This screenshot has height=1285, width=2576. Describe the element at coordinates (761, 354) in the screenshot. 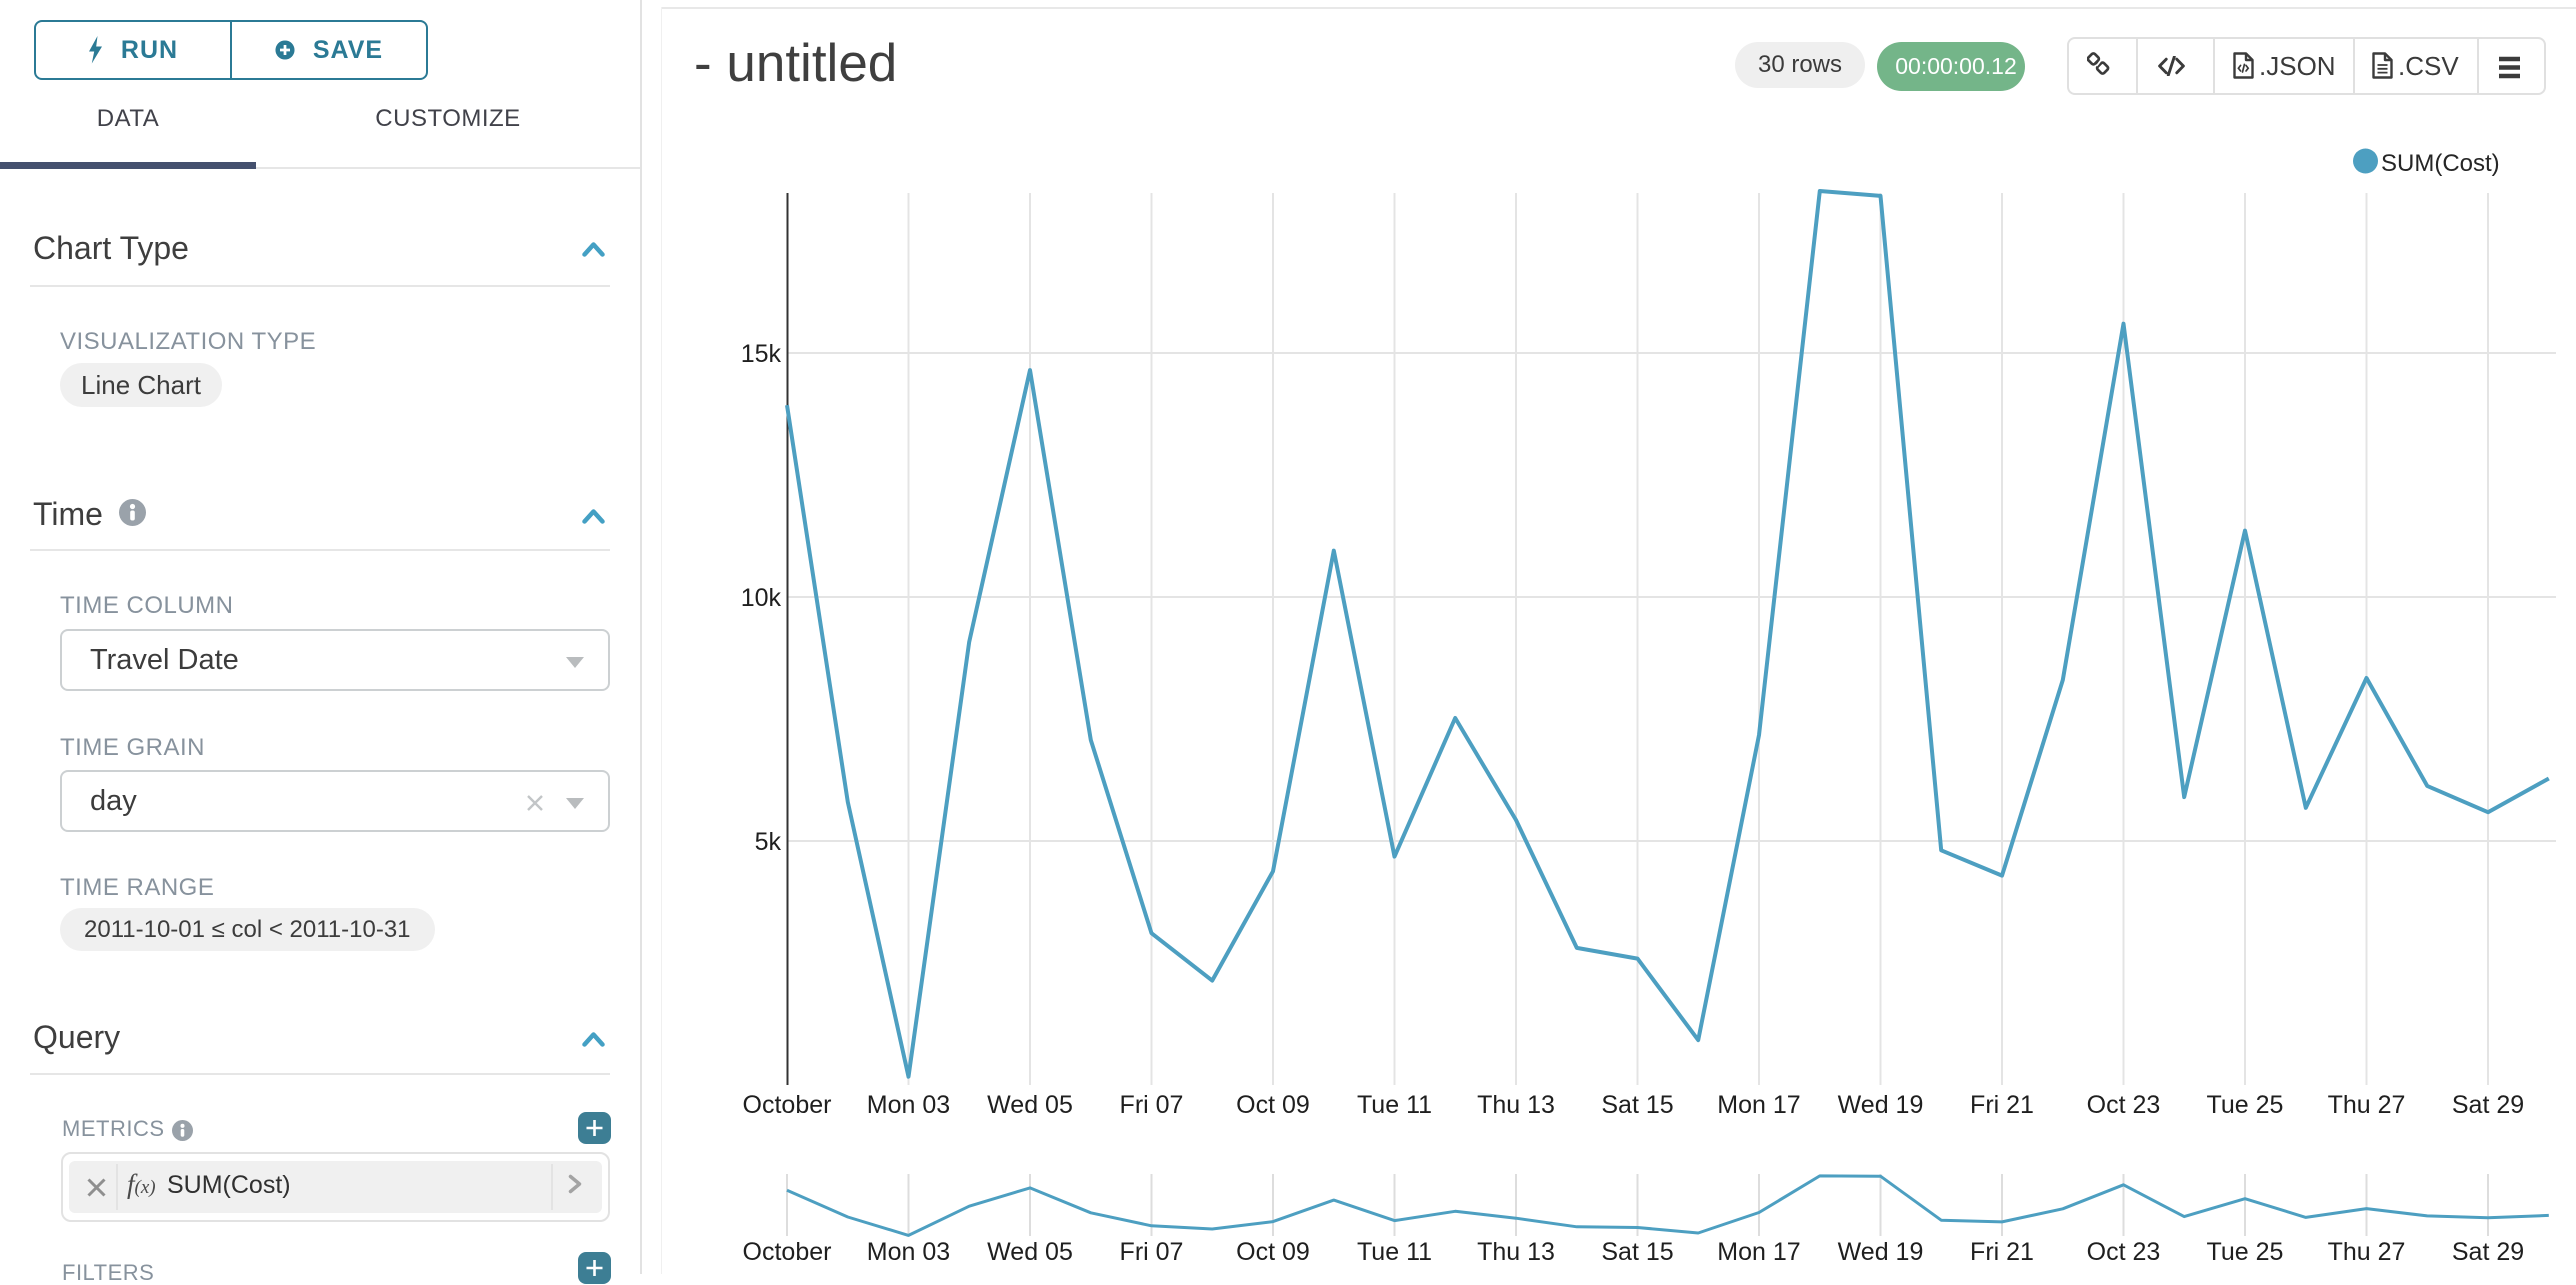

I see `svg-text: 15k` at that location.